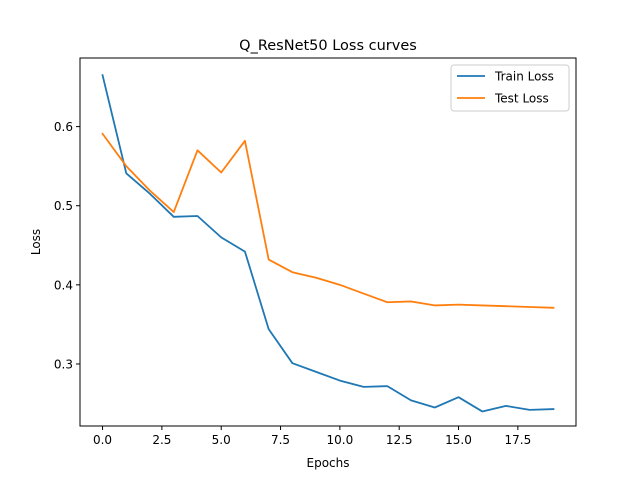  What do you see at coordinates (399, 440) in the screenshot?
I see `x-tick-label: 12.5` at bounding box center [399, 440].